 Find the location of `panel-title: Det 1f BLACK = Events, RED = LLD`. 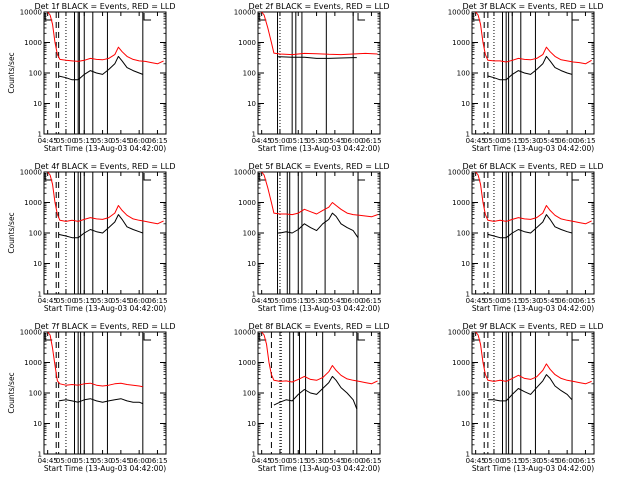

panel-title: Det 1f BLACK = Events, RED = LLD is located at coordinates (104, 6).